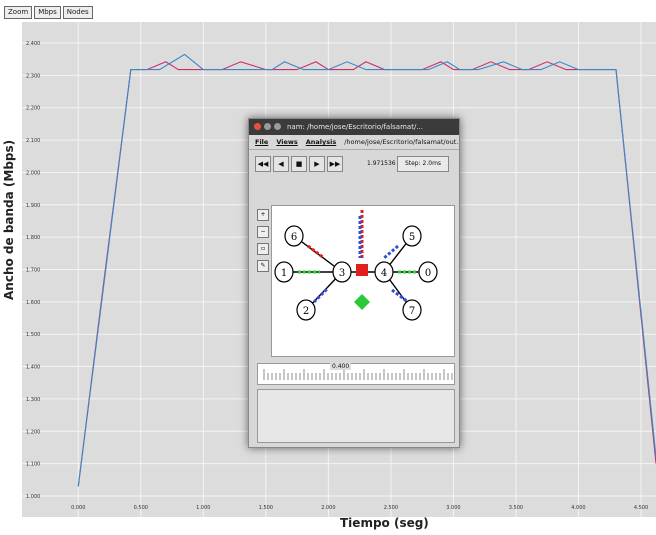 The image size is (656, 535). Describe the element at coordinates (328, 508) in the screenshot. I see `x-tick-label: 2.000` at that location.